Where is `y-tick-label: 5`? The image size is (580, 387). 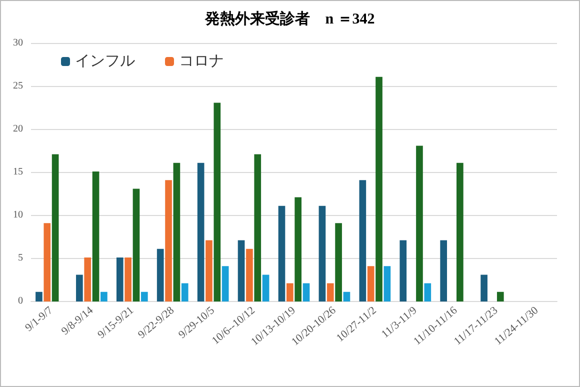 y-tick-label: 5 is located at coordinates (20, 258).